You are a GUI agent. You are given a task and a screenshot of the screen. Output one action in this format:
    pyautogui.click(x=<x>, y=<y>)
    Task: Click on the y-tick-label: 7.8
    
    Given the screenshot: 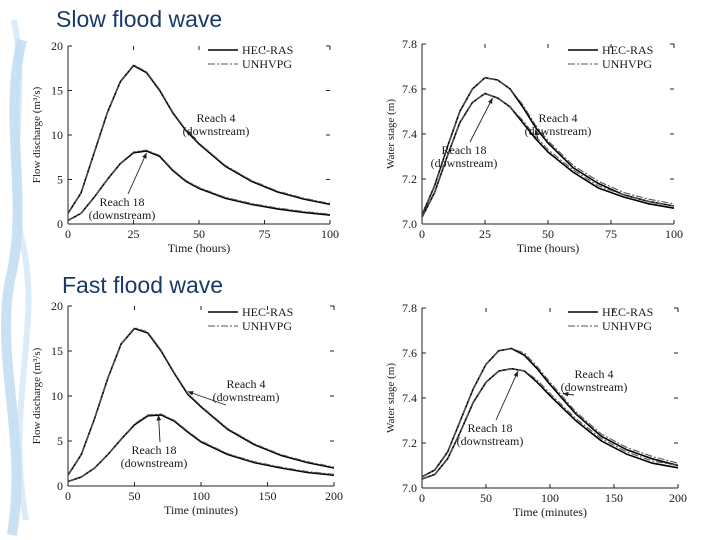 What is the action you would take?
    pyautogui.click(x=409, y=44)
    